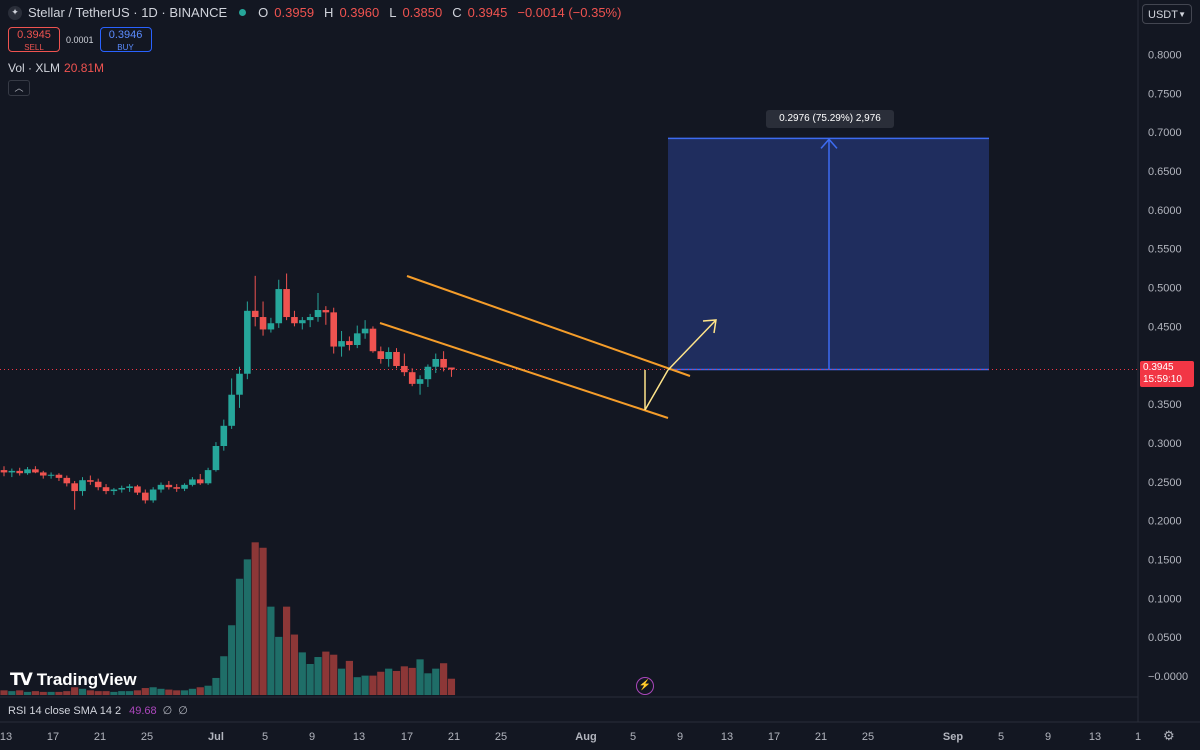 This screenshot has width=1200, height=750. I want to click on y-tick-label: 0.8000, so click(1165, 55).